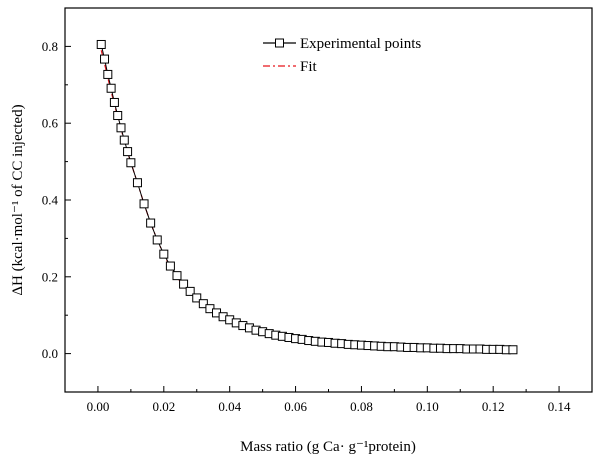 The image size is (600, 463). What do you see at coordinates (295, 406) in the screenshot?
I see `x-tick-label: 0.06` at bounding box center [295, 406].